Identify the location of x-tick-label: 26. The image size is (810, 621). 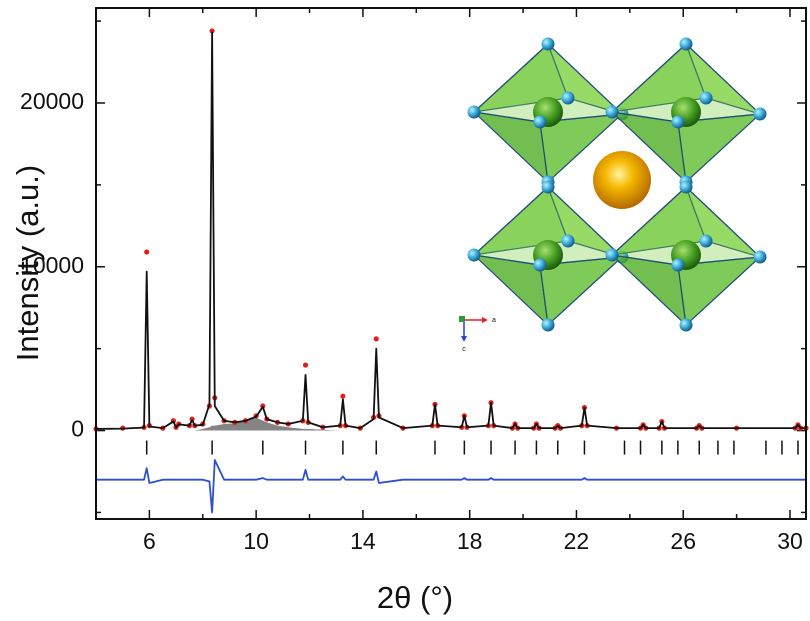
(683, 541).